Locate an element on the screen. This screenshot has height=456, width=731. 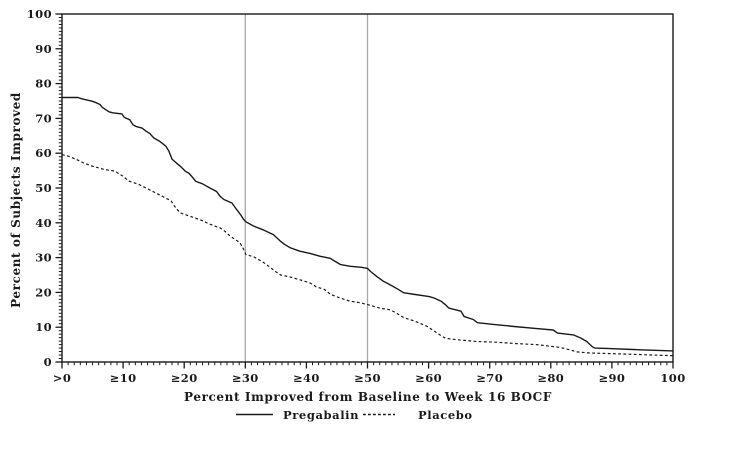
x-tick-label: ≥80 is located at coordinates (550, 378).